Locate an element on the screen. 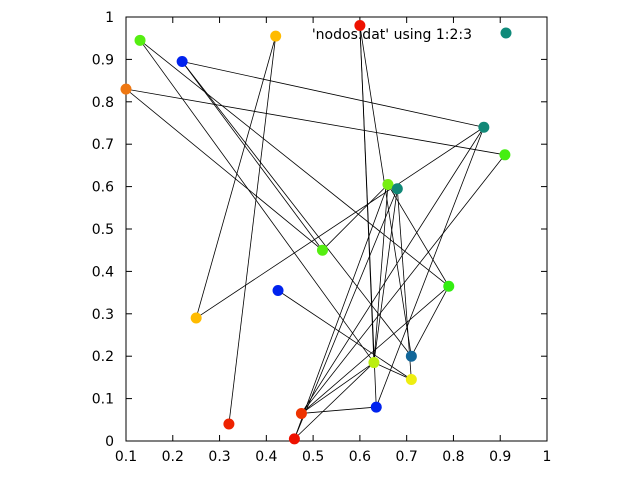  y-tick-label: 0 is located at coordinates (109, 442).